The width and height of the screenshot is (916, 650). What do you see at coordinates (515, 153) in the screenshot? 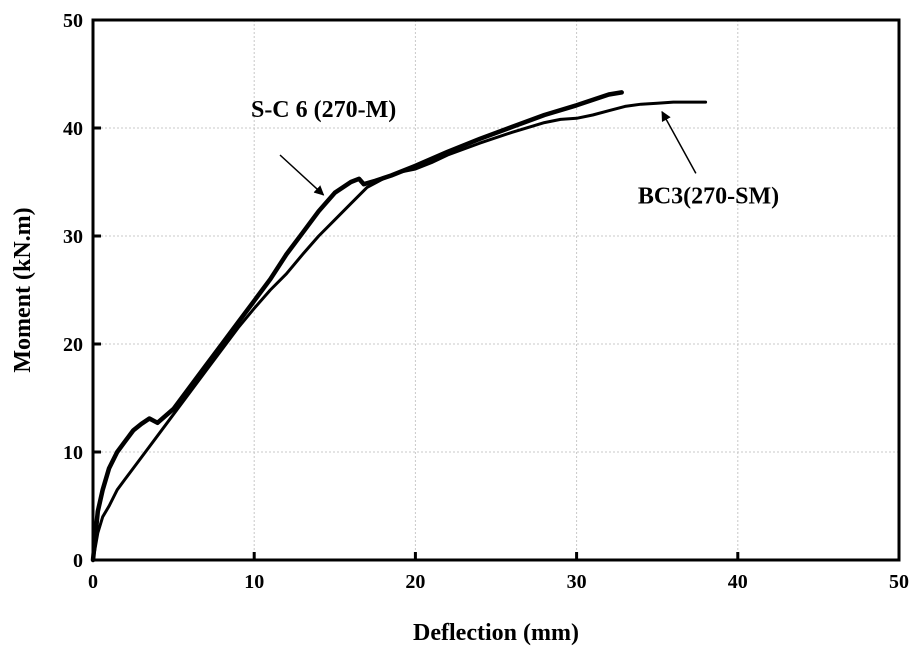
I see `annotations: S-C 6 (270-M) BC3(270-SM)` at bounding box center [515, 153].